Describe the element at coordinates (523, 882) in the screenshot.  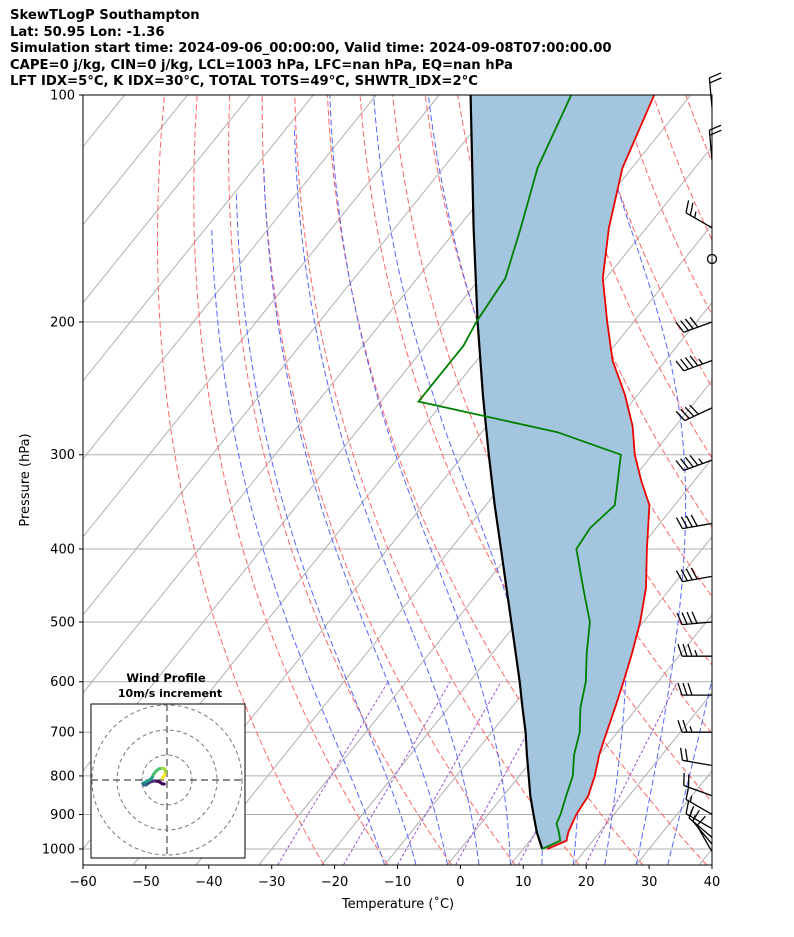
I see `x-tick-label: 10` at that location.